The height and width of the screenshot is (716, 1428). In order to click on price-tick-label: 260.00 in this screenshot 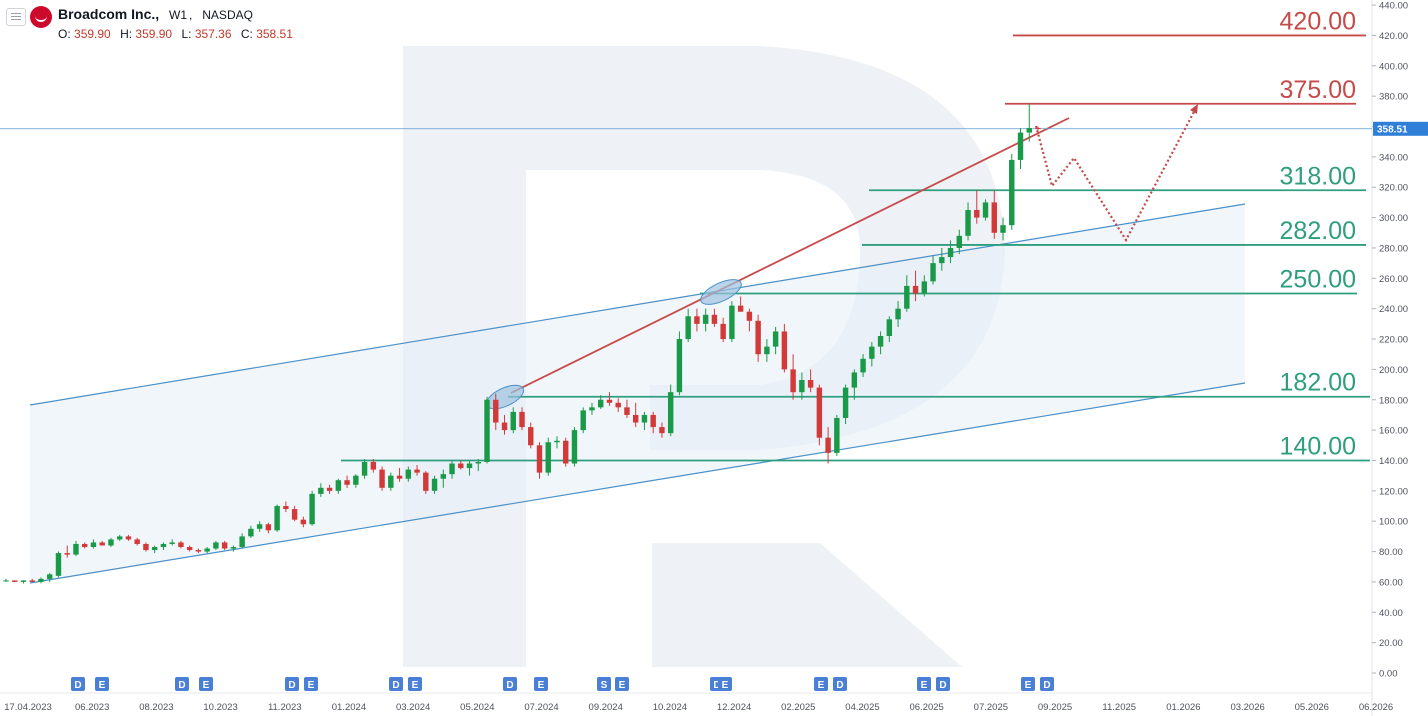, I will do `click(1393, 279)`.